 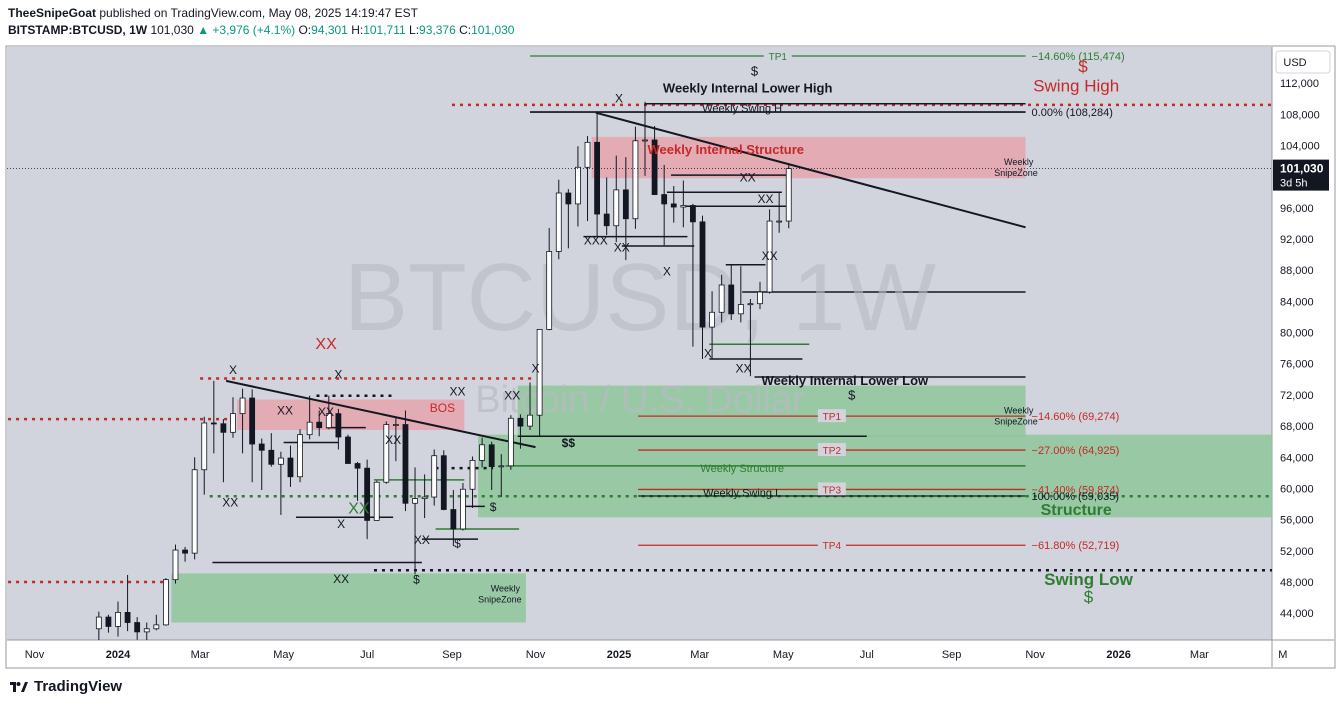 I want to click on chart-annotation: Weekly Structure, so click(x=742, y=469).